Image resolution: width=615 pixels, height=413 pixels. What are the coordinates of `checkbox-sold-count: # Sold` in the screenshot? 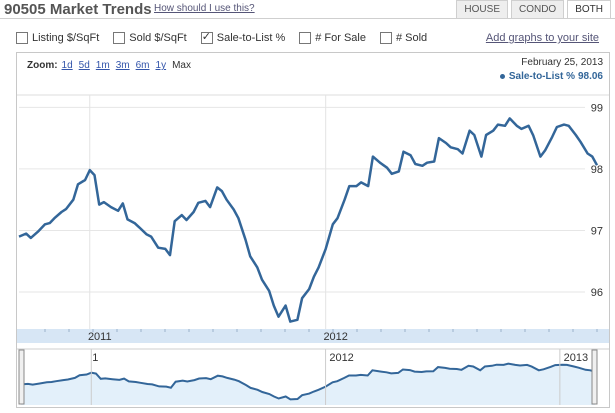 It's located at (403, 38).